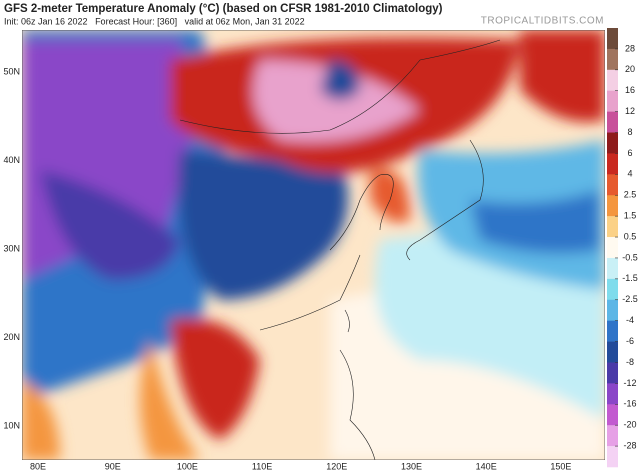  I want to click on lon-label: 120E, so click(336, 466).